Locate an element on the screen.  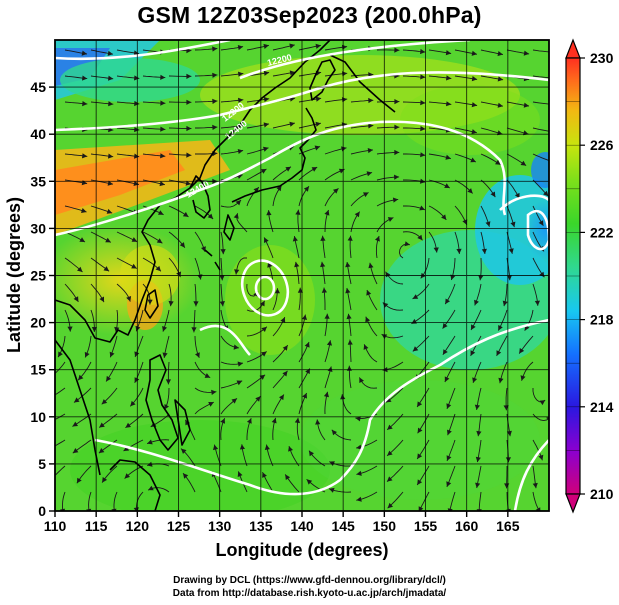
x-tick-label: 115 is located at coordinates (96, 526).